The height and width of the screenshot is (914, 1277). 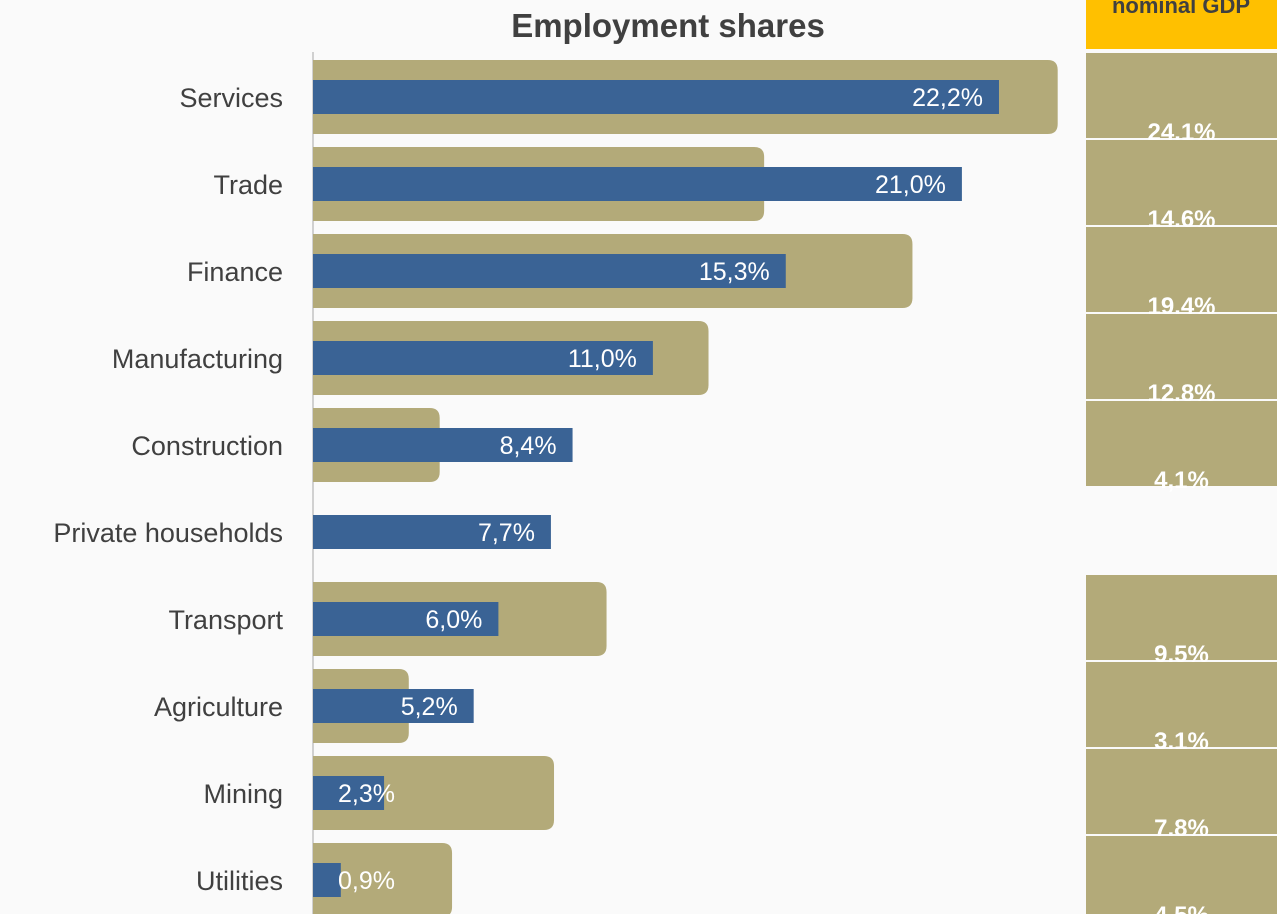 I want to click on category-label: Private households, so click(x=168, y=533).